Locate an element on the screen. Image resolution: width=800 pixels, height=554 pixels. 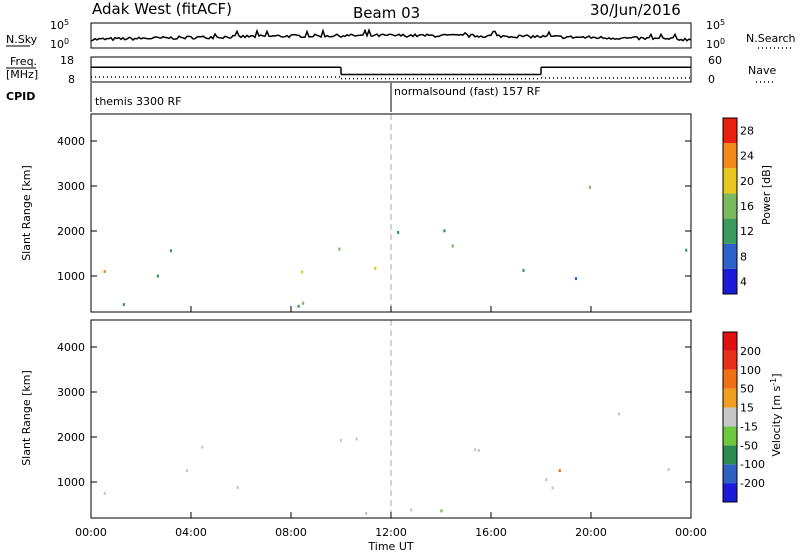
noise-frame is located at coordinates (391, 35).